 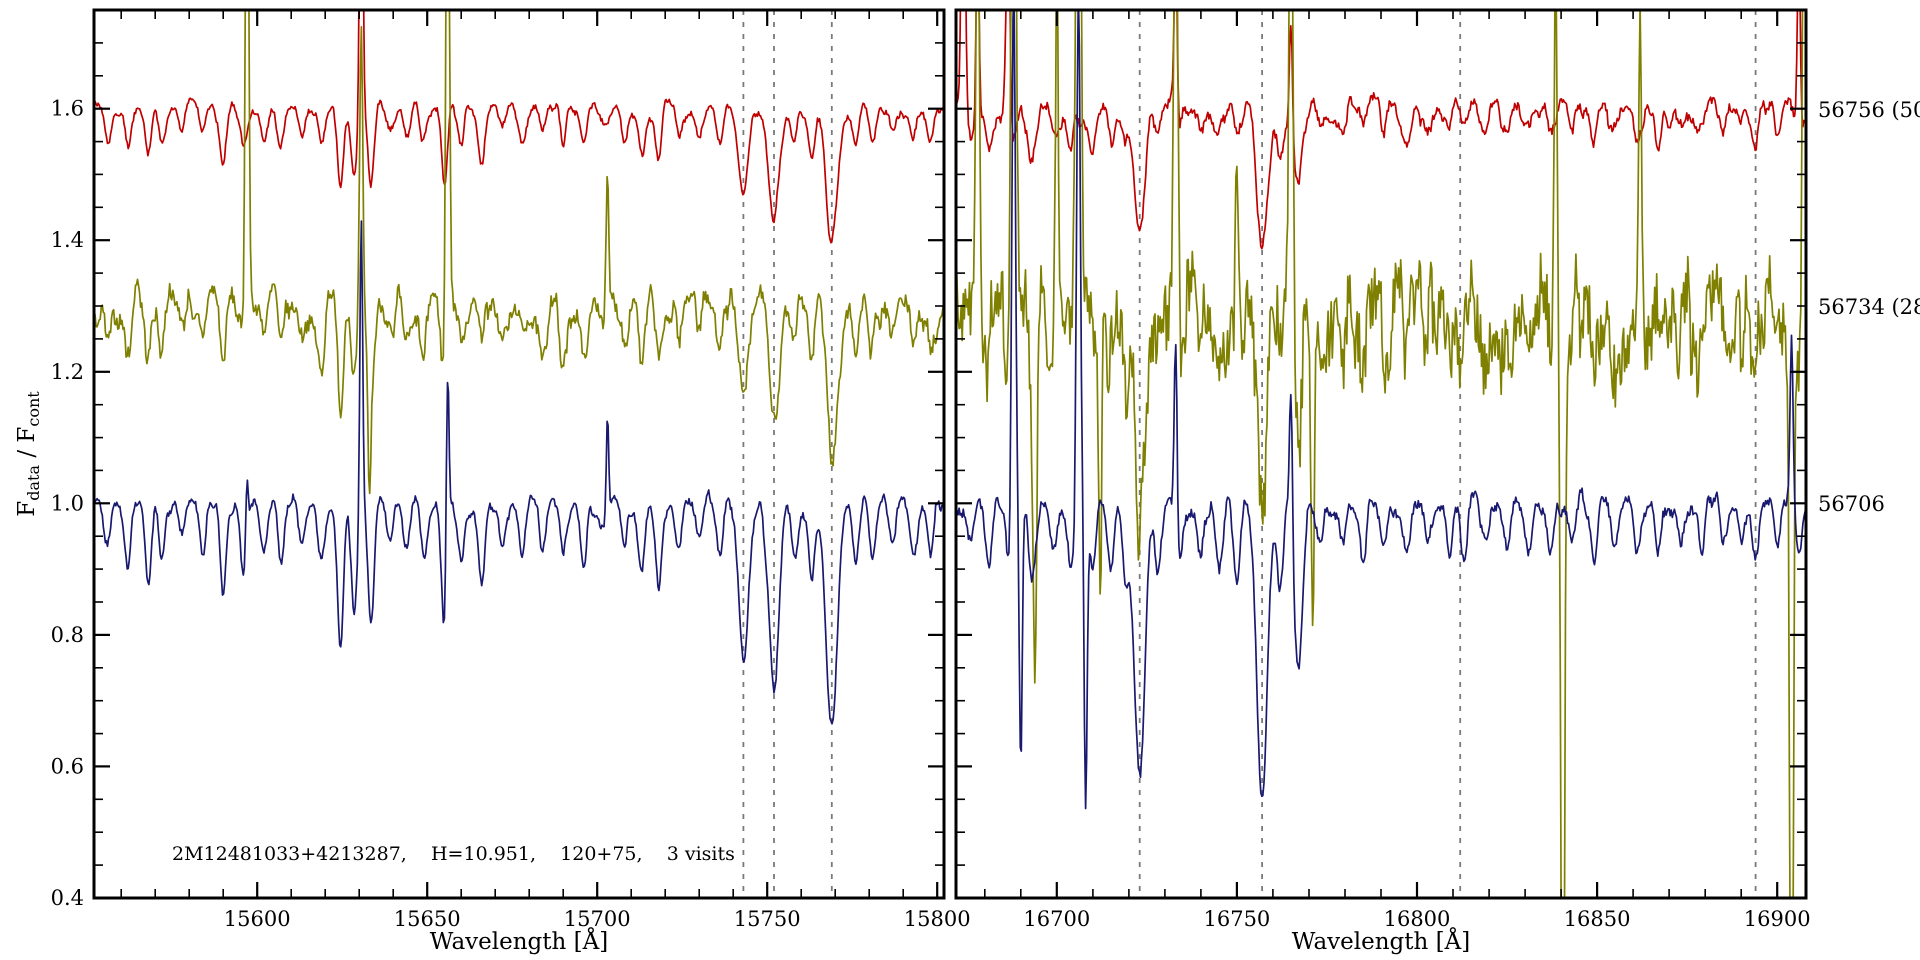 I want to click on y-tick-label: 1.0, so click(x=67, y=503).